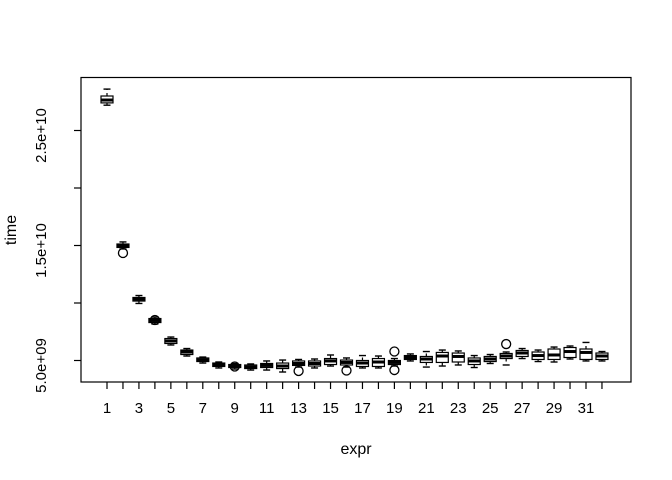 The width and height of the screenshot is (672, 480). Describe the element at coordinates (490, 408) in the screenshot. I see `x-tick-label: 25` at that location.